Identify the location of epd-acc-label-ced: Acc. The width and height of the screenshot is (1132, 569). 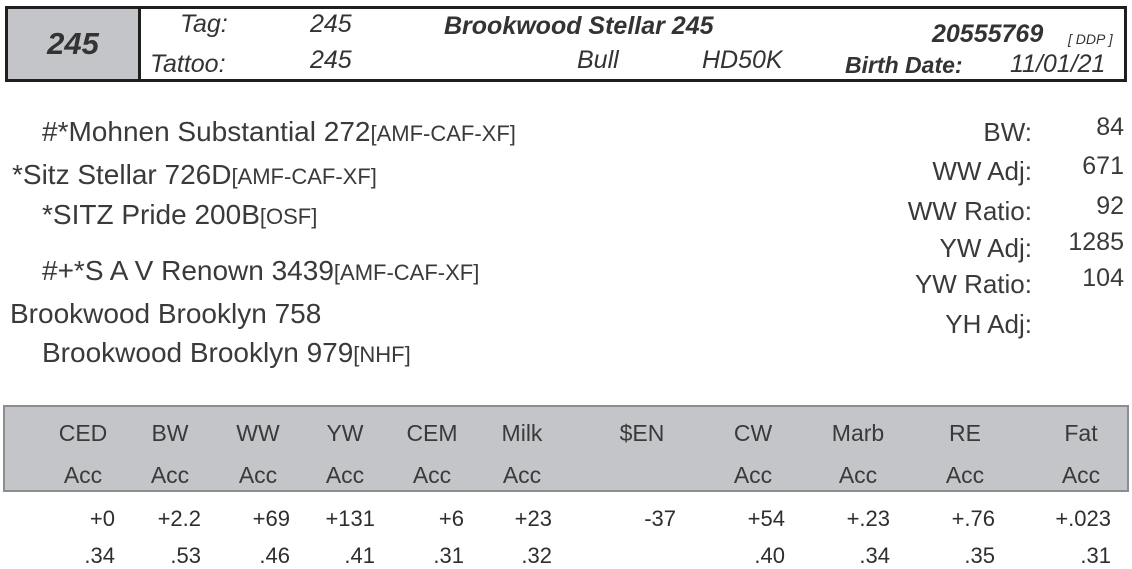
(83, 475).